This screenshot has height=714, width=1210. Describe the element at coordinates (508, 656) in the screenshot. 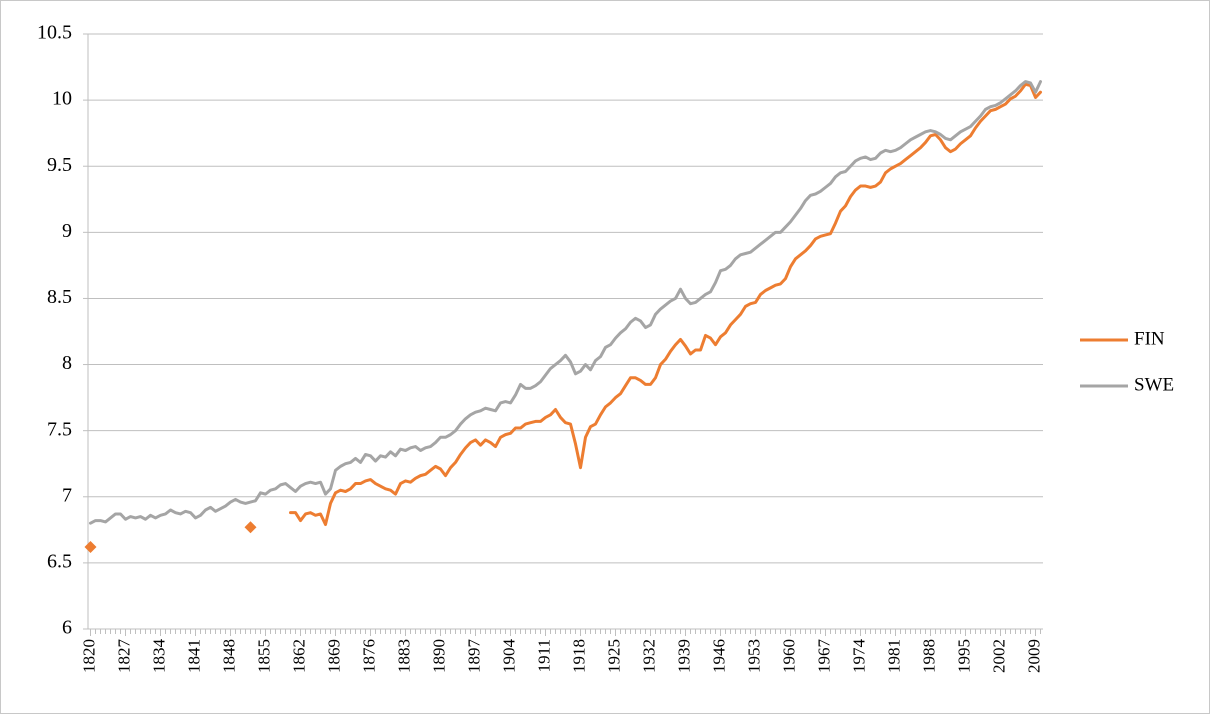

I see `x-tick-label: 1904` at that location.